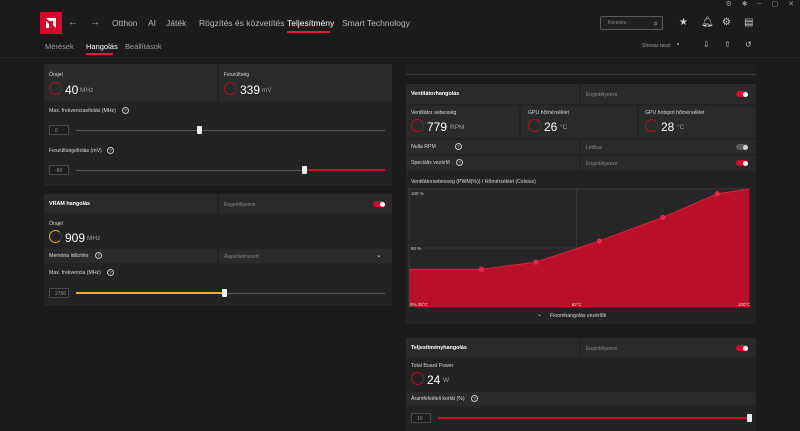 The image size is (800, 431). I want to click on search-input: Keresés ⌕, so click(631, 23).